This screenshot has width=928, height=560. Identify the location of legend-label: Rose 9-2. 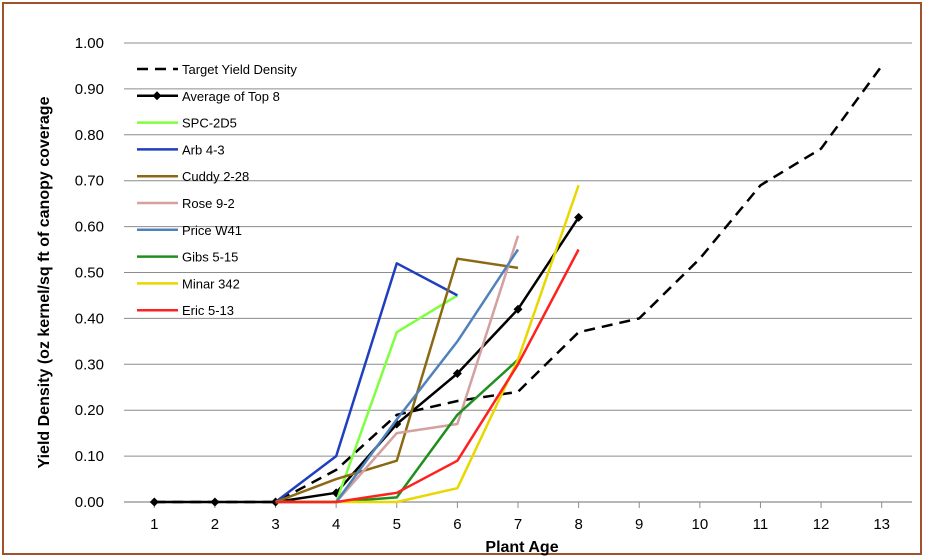
(208, 203).